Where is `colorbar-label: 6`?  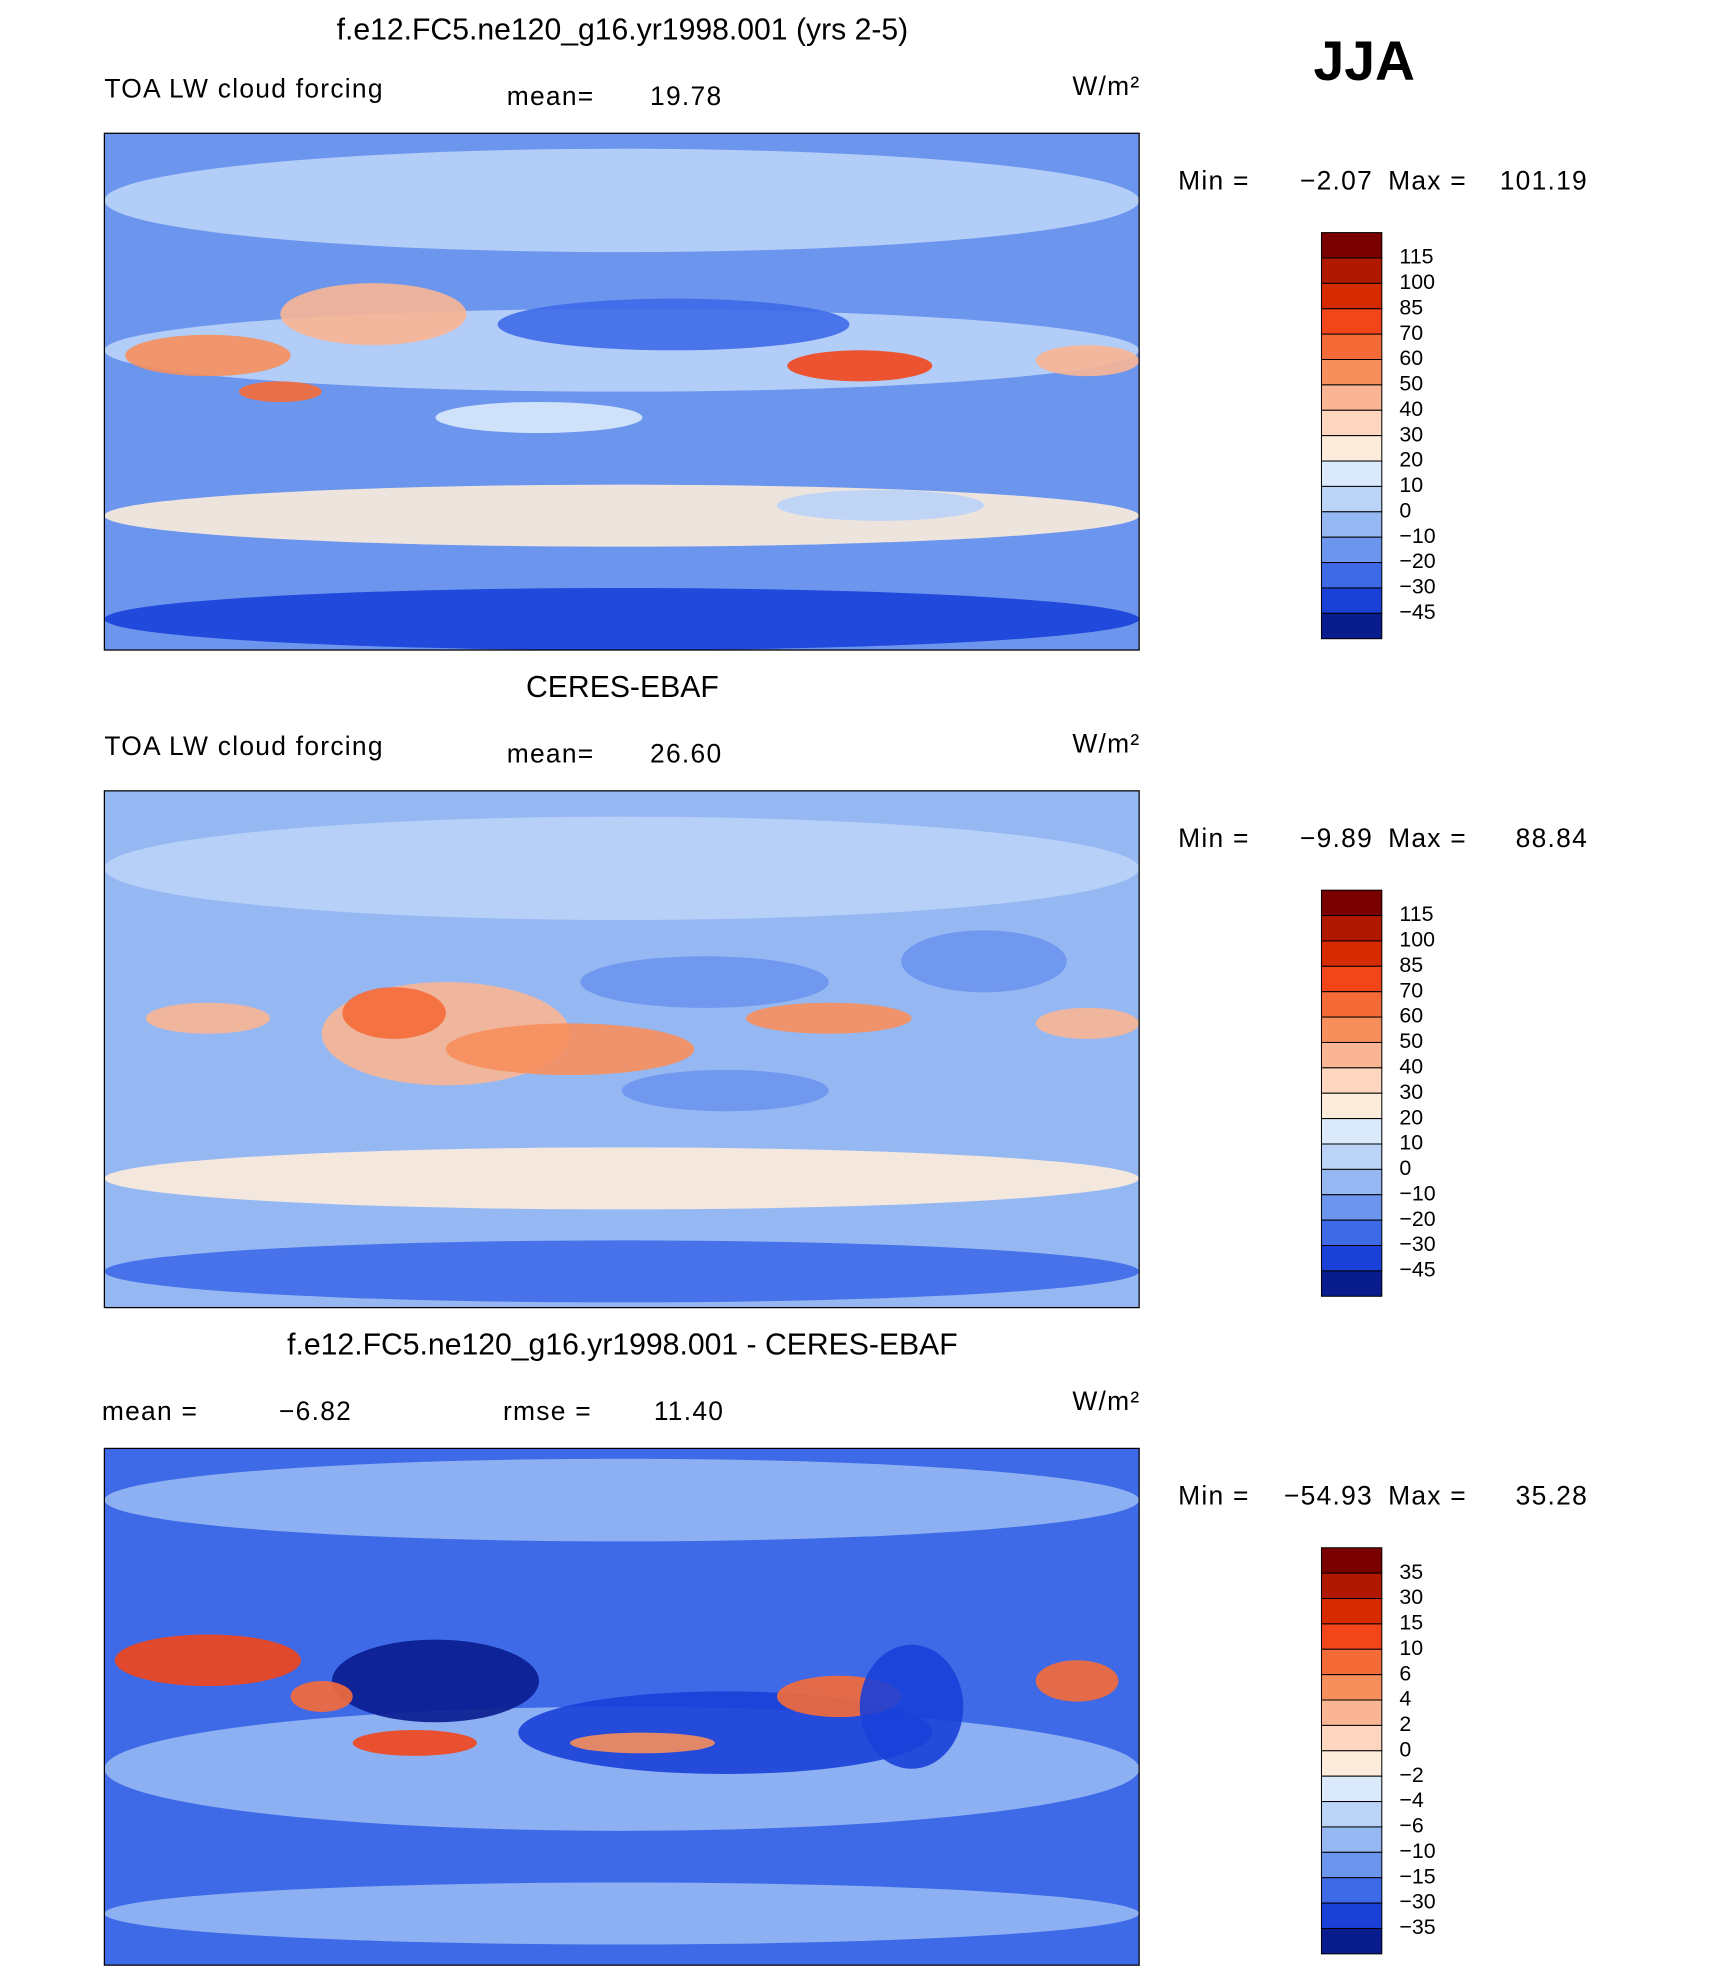
colorbar-label: 6 is located at coordinates (1405, 1673).